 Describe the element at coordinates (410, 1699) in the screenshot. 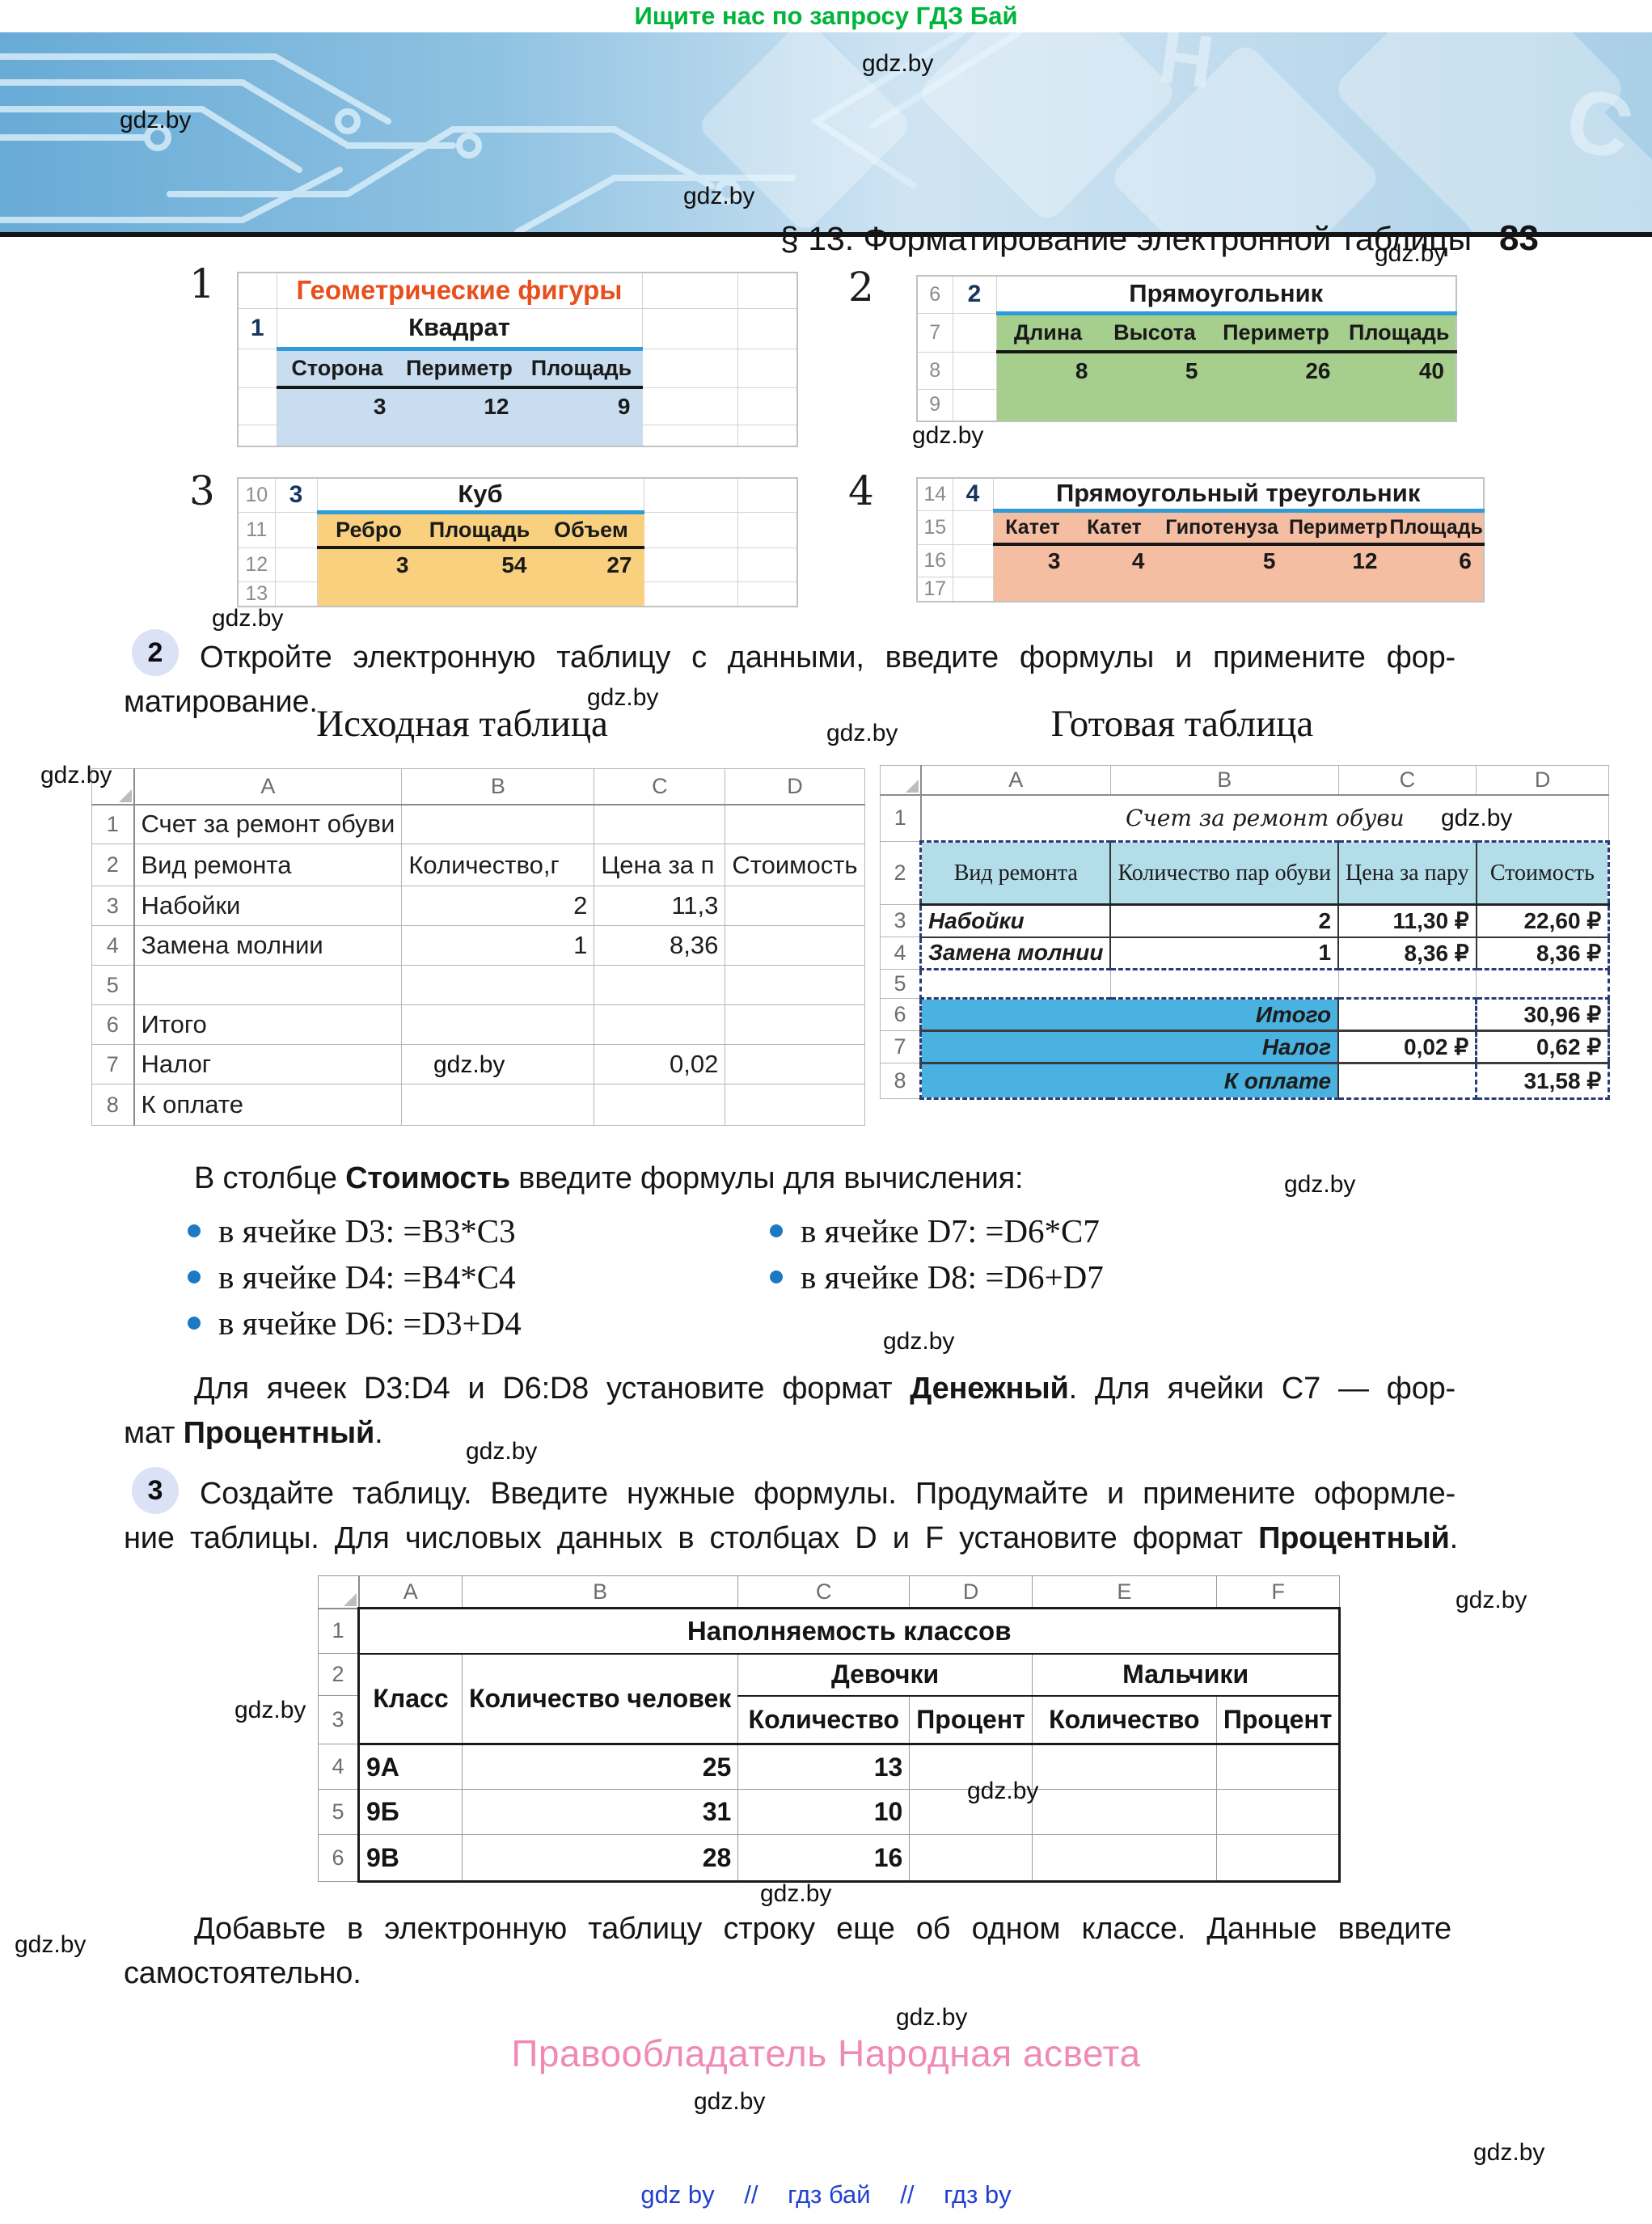

I see `header-class: Класс` at that location.